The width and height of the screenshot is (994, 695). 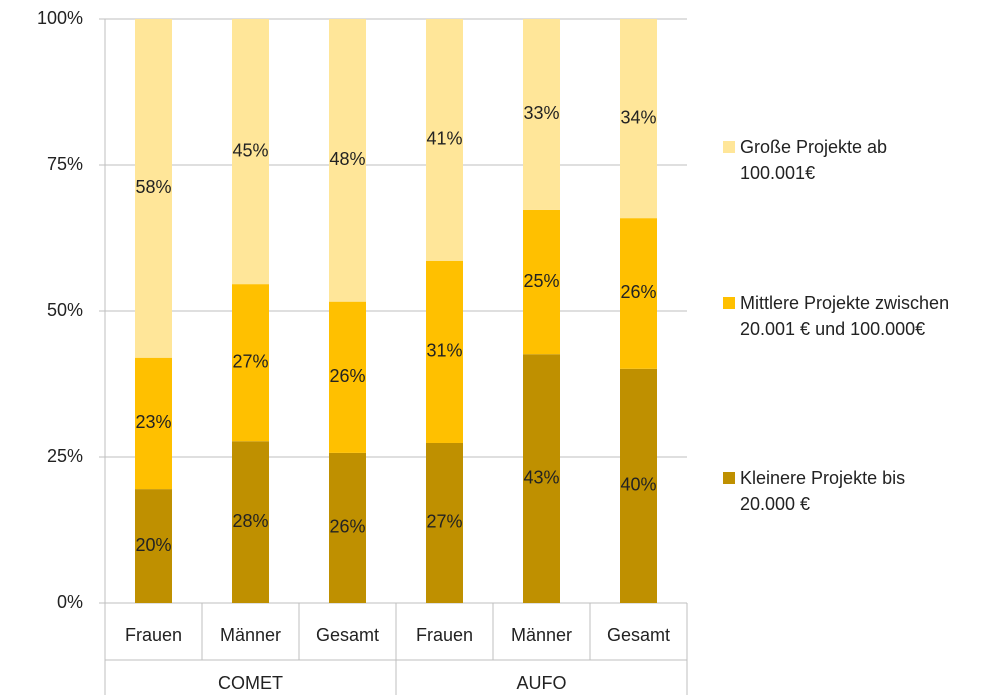 I want to click on y-tick-label: 0%, so click(x=70, y=602).